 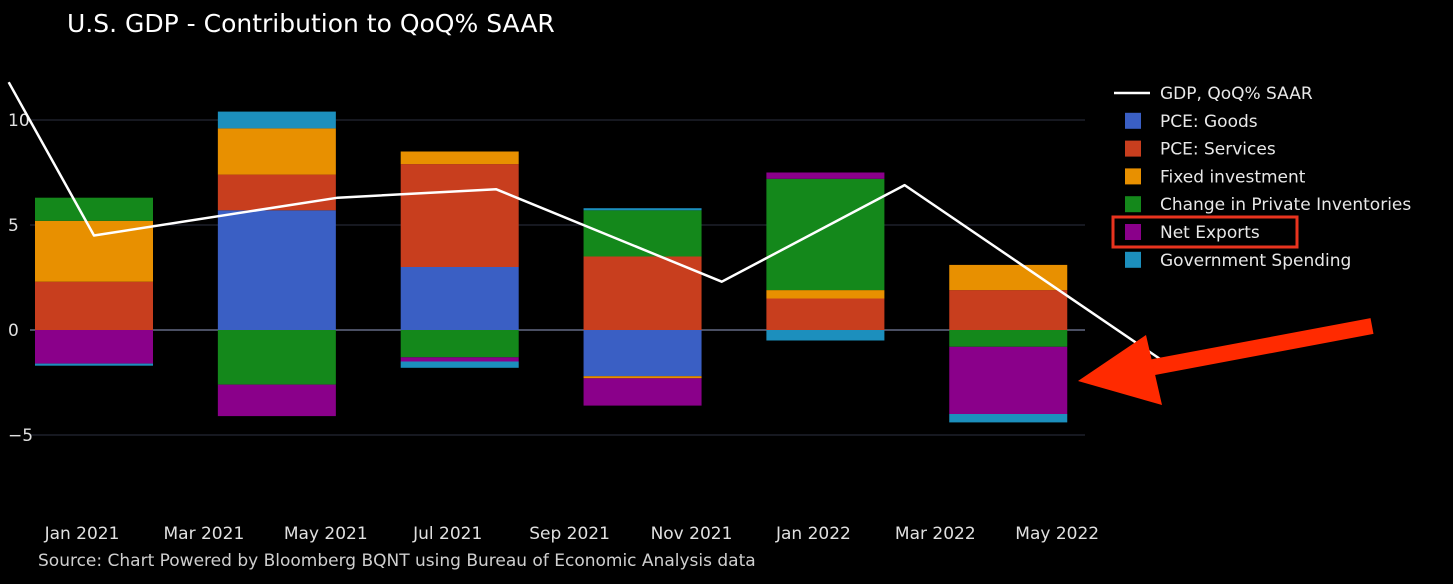 I want to click on y-tick-label: 0, so click(x=13, y=331).